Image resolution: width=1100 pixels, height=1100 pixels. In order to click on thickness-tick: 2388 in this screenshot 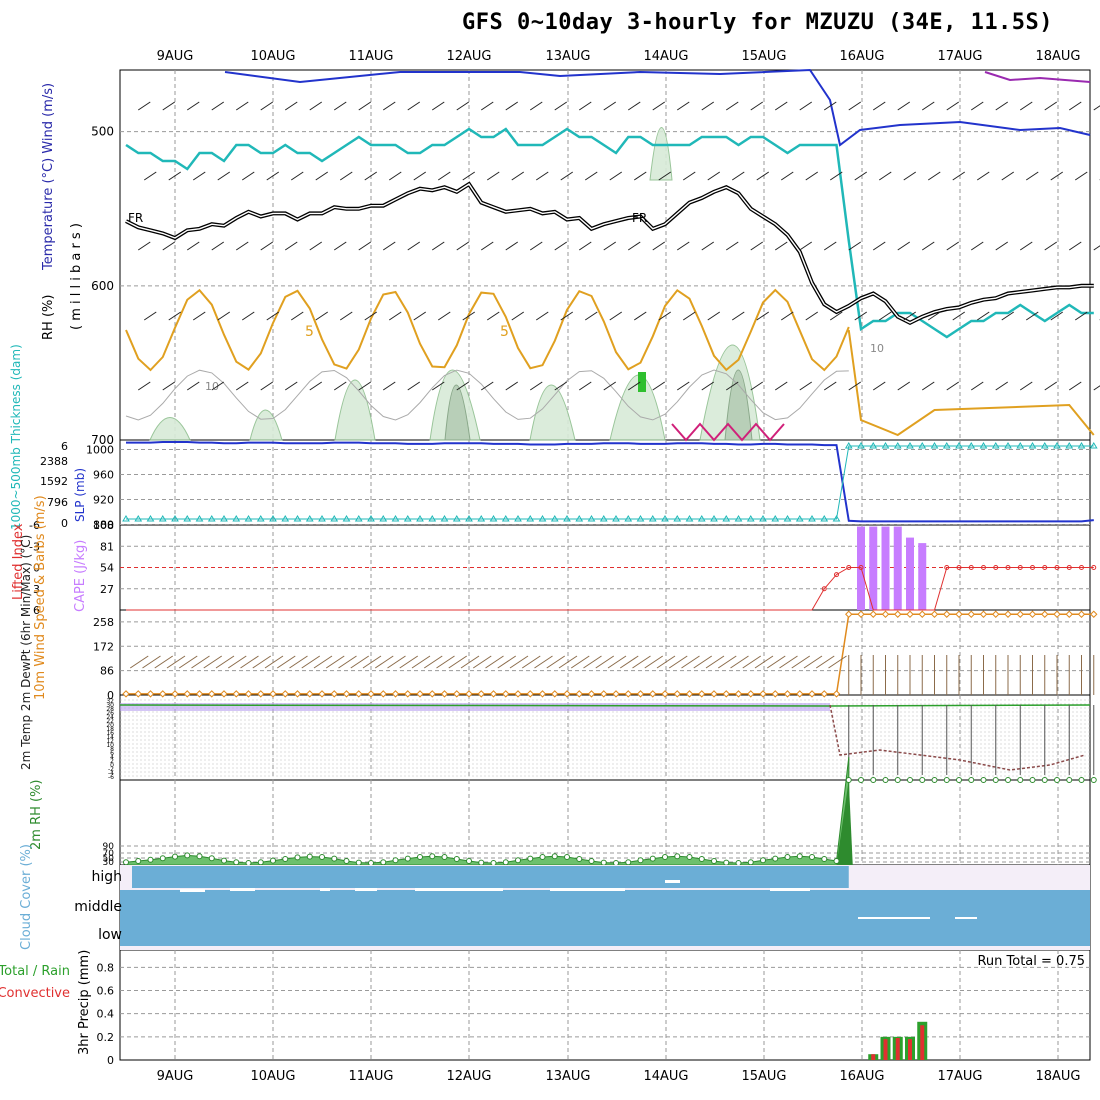, I will do `click(54, 461)`.